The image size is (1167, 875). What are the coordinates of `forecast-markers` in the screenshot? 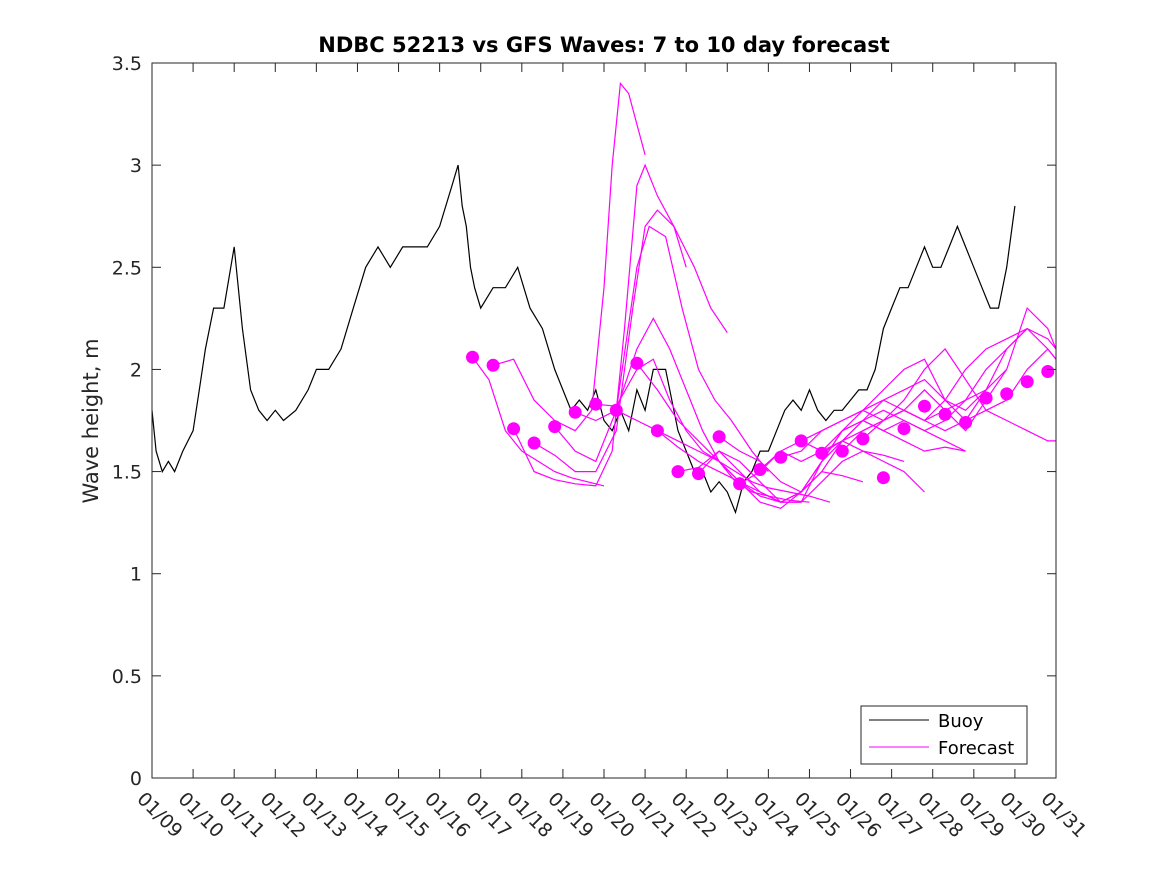 It's located at (760, 420).